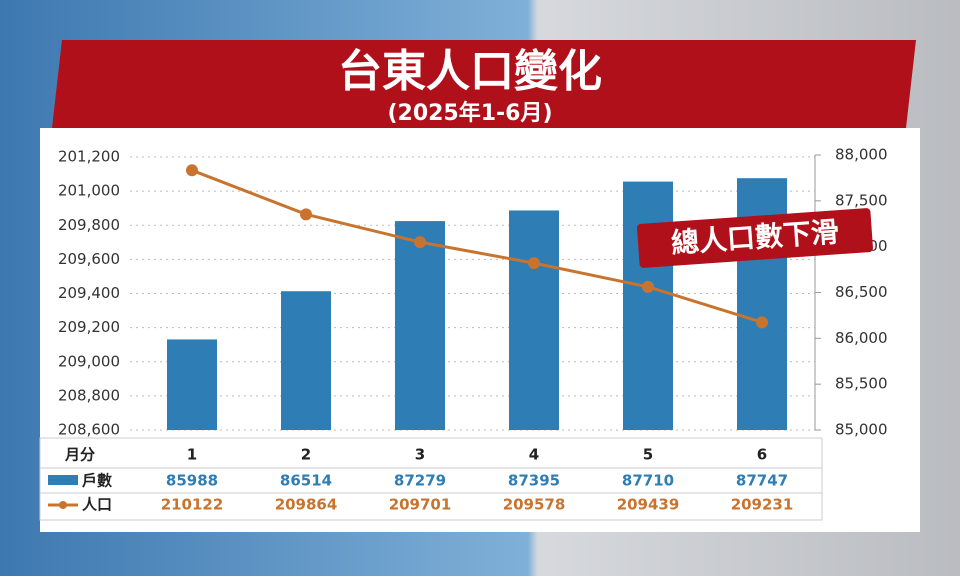  What do you see at coordinates (79, 455) in the screenshot?
I see `table-header: 月分` at bounding box center [79, 455].